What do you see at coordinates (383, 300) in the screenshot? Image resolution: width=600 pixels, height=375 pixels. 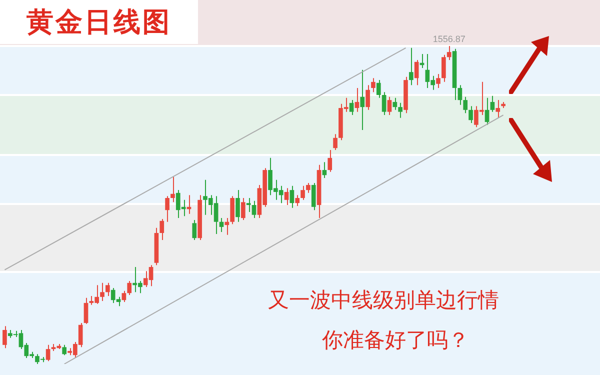 I see `annotation: 又一波中线级别单边行情` at bounding box center [383, 300].